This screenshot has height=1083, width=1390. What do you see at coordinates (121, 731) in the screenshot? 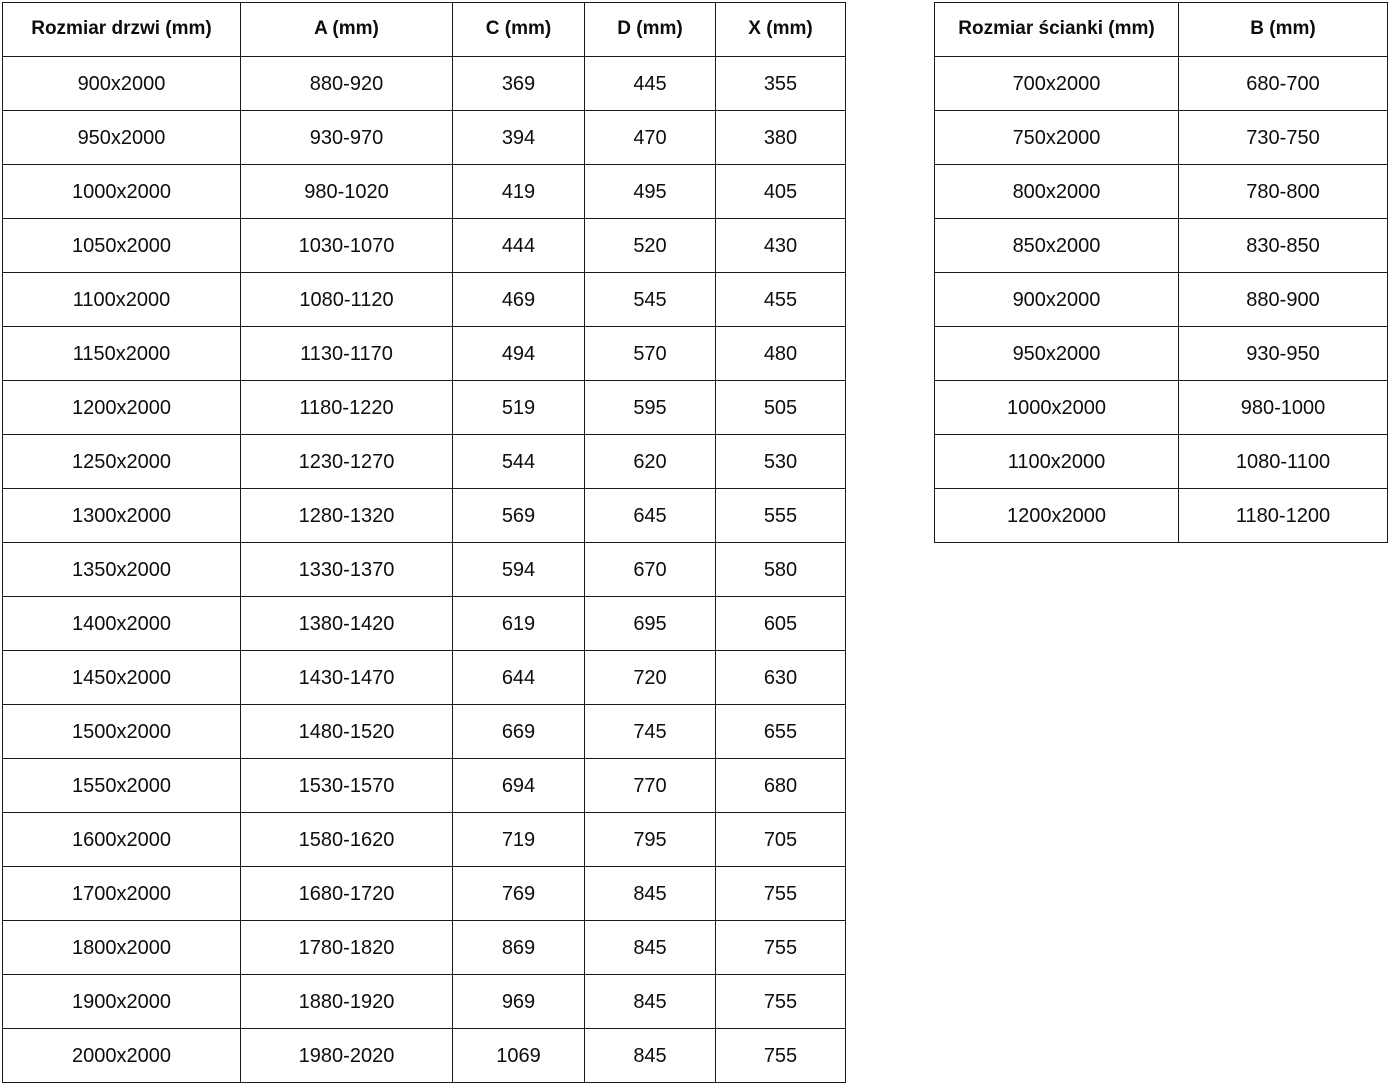
I see `cell-door-size: 1500x2000` at bounding box center [121, 731].